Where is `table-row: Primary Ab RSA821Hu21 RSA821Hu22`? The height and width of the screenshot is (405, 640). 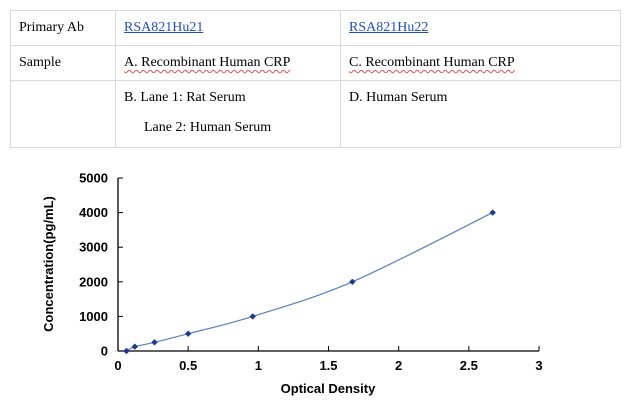
table-row: Primary Ab RSA821Hu21 RSA821Hu22 is located at coordinates (315, 28).